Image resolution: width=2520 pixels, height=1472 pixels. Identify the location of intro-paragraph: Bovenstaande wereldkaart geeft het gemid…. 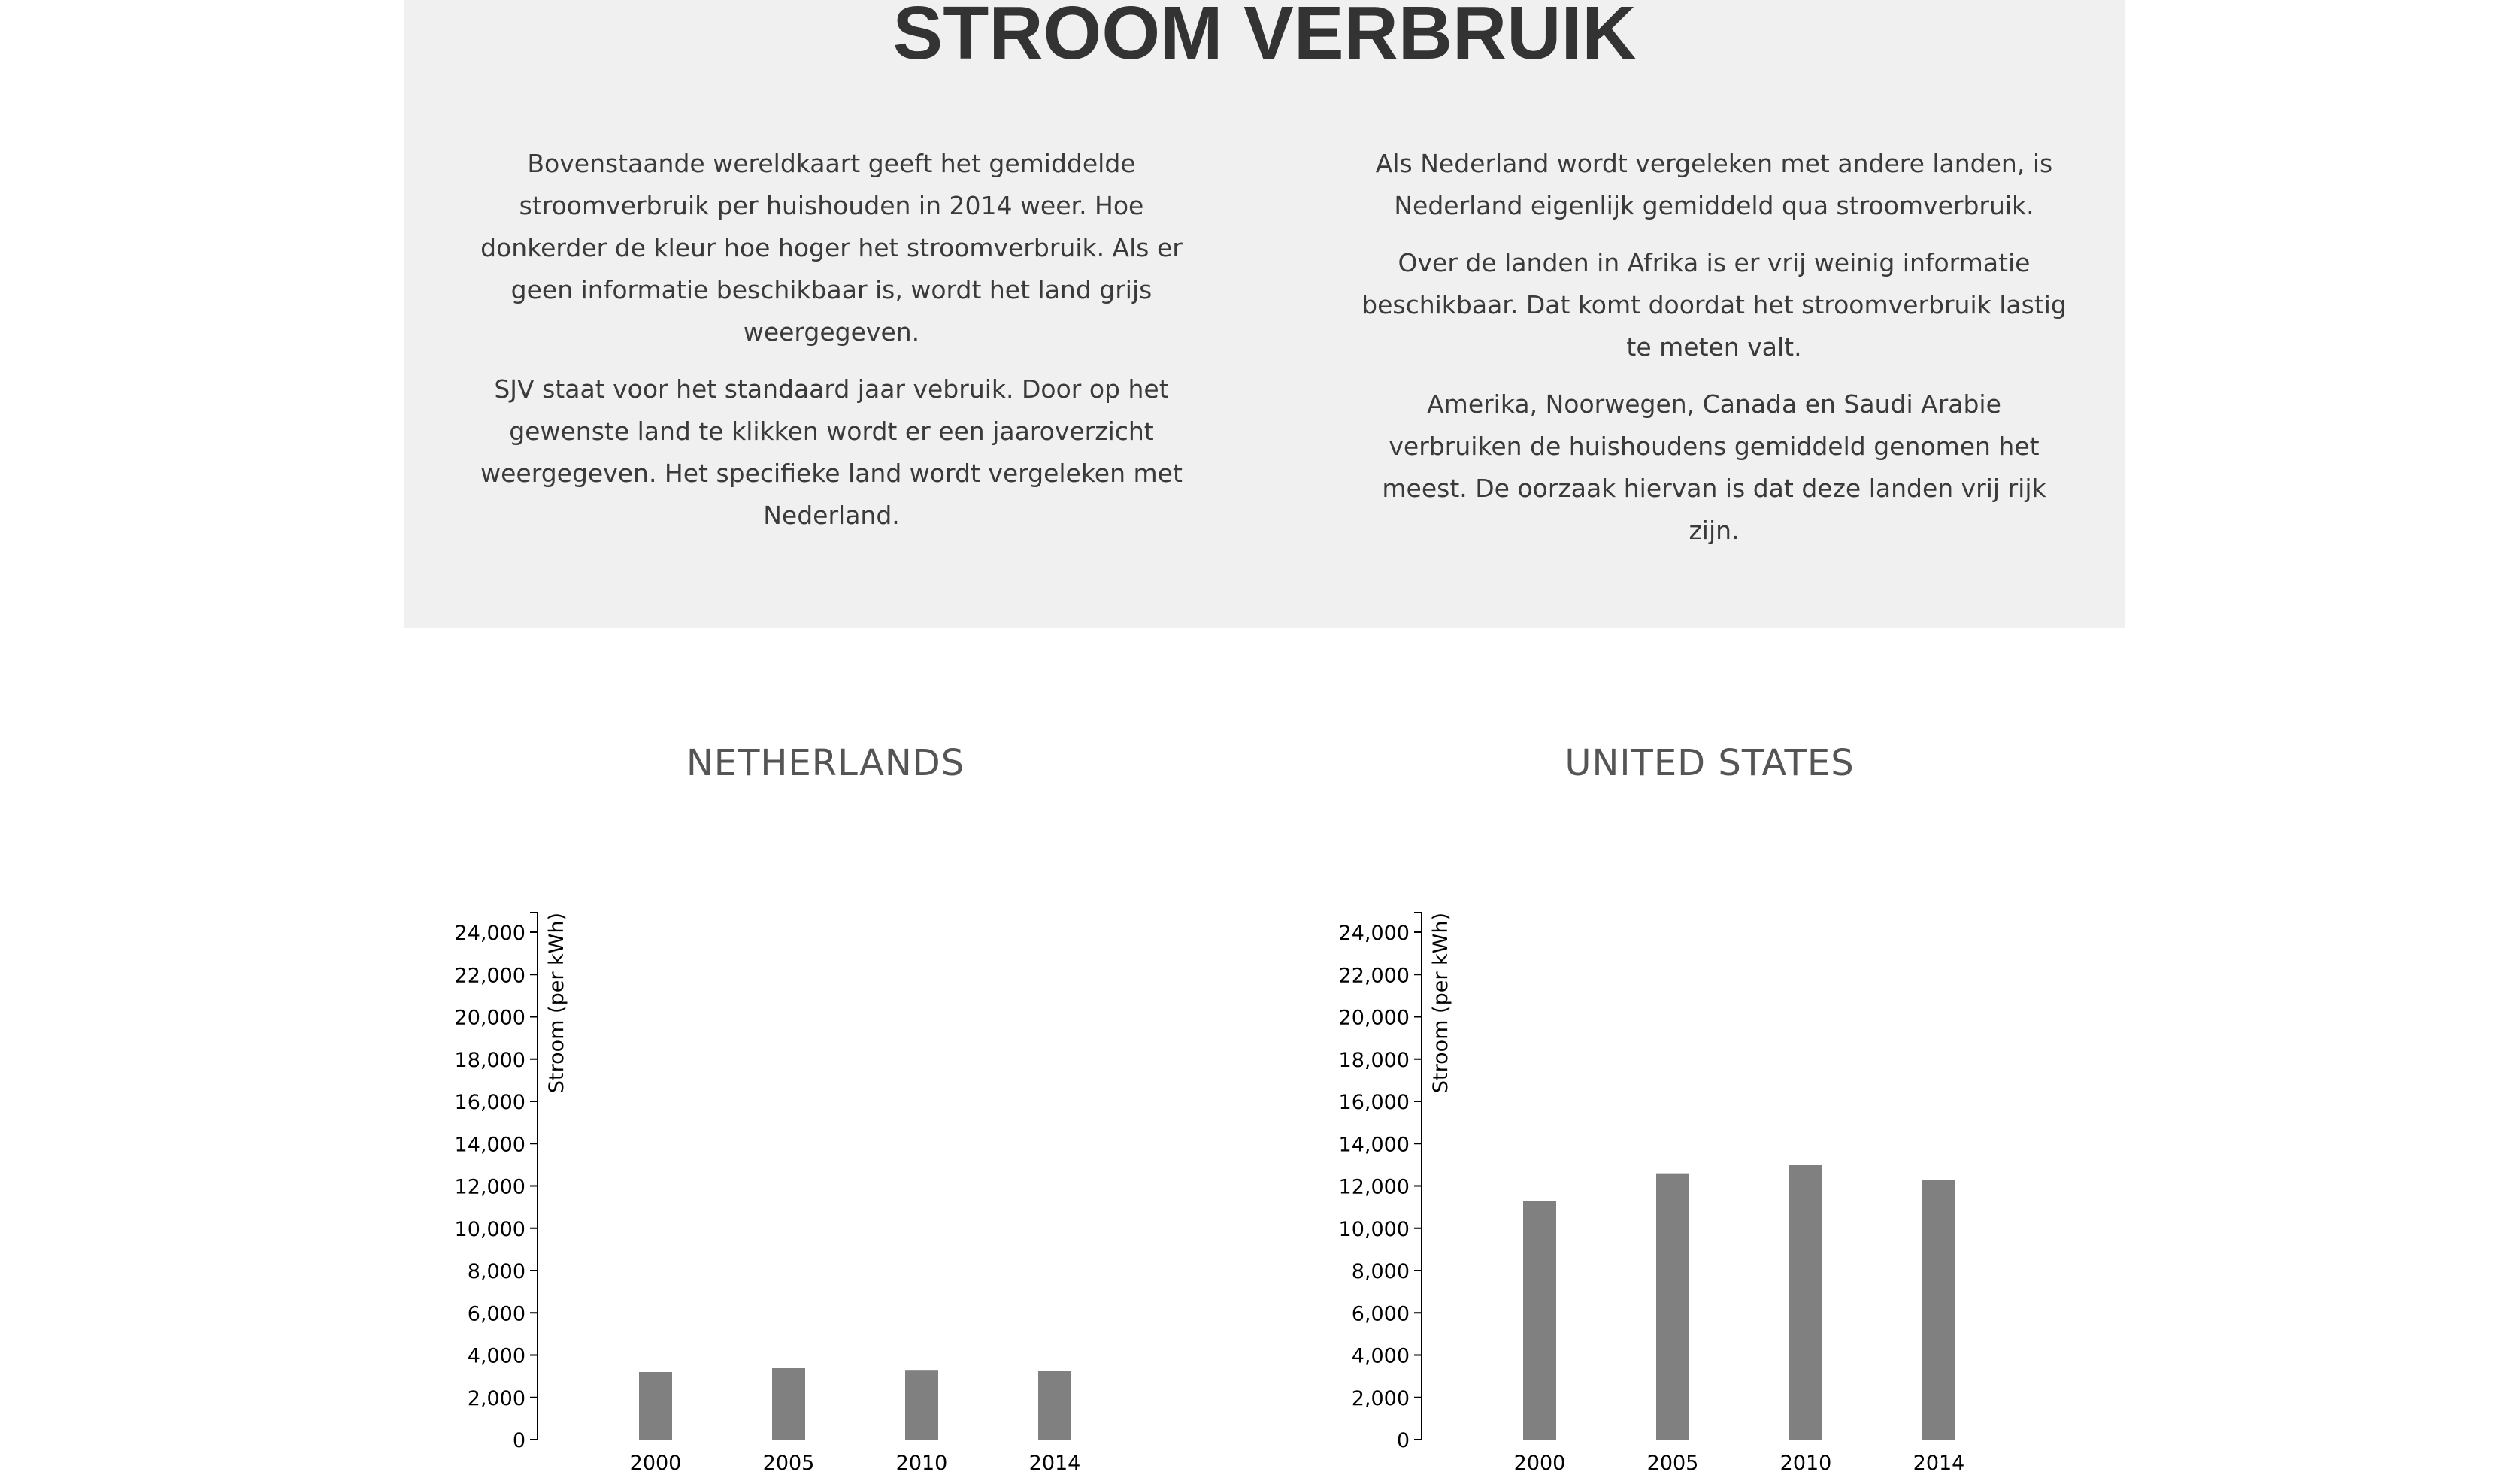
(831, 248).